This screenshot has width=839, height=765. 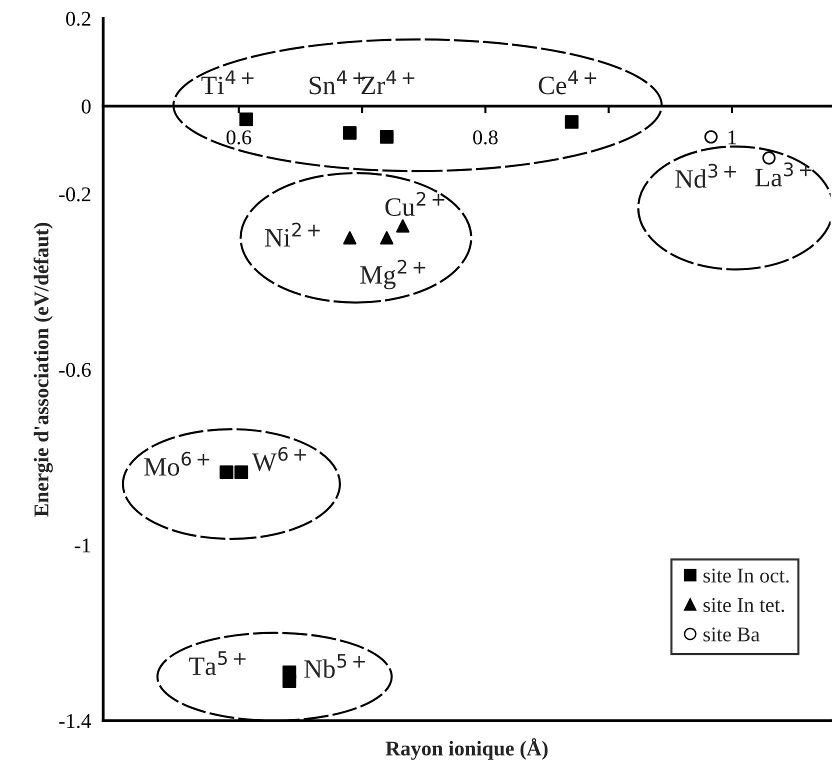 I want to click on annotation: La$^{3+}$, so click(x=783, y=174).